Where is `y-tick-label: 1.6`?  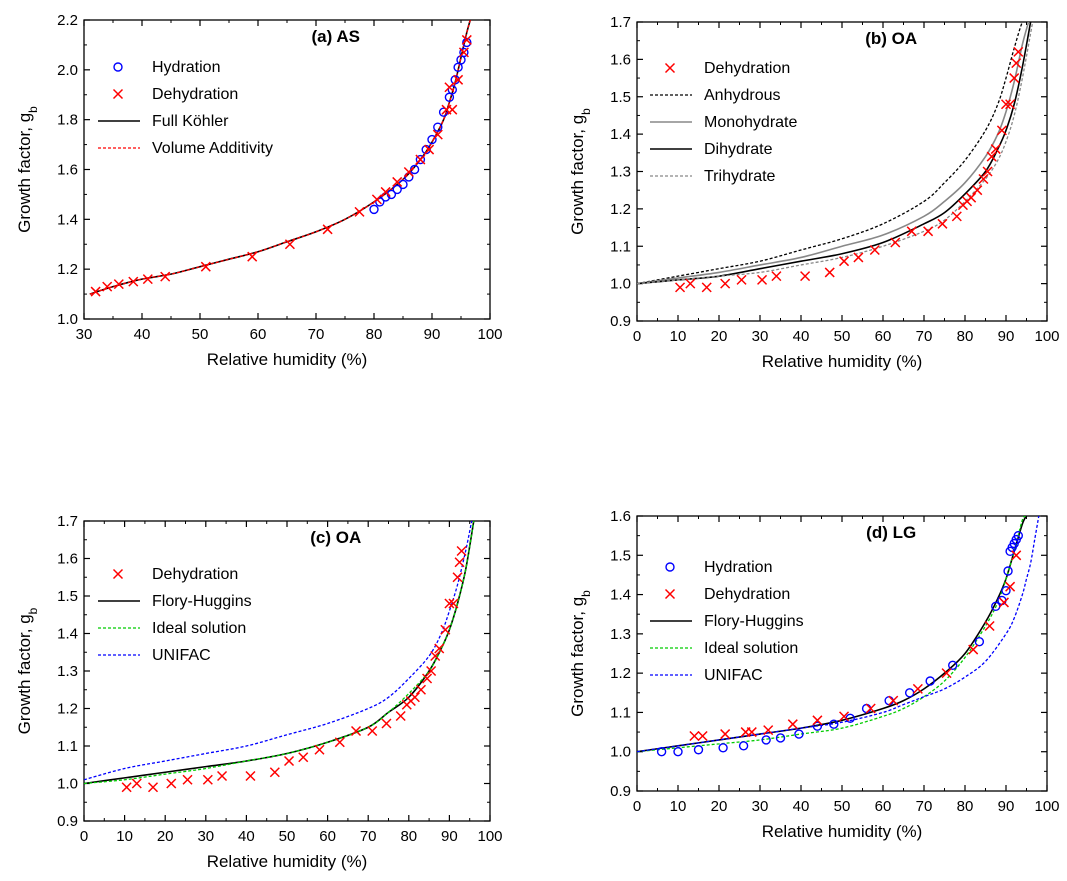
y-tick-label: 1.6 is located at coordinates (67, 559).